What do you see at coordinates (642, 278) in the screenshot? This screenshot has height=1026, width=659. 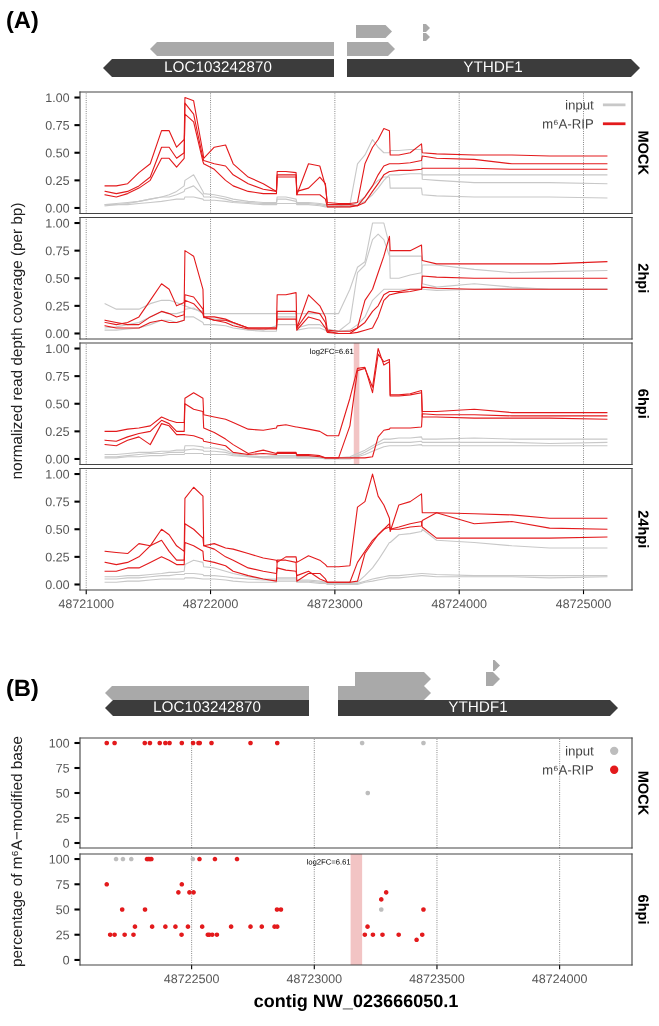 I see `text: 2hpi` at bounding box center [642, 278].